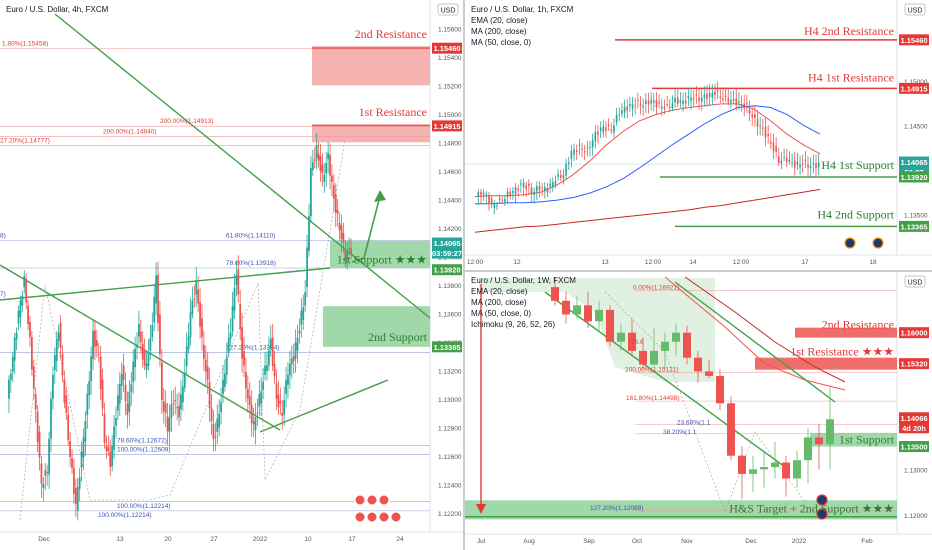  Describe the element at coordinates (513, 324) in the screenshot. I see `indicator-ichimoku-label: Ichimoku (9, 26, 52, 26)` at that location.